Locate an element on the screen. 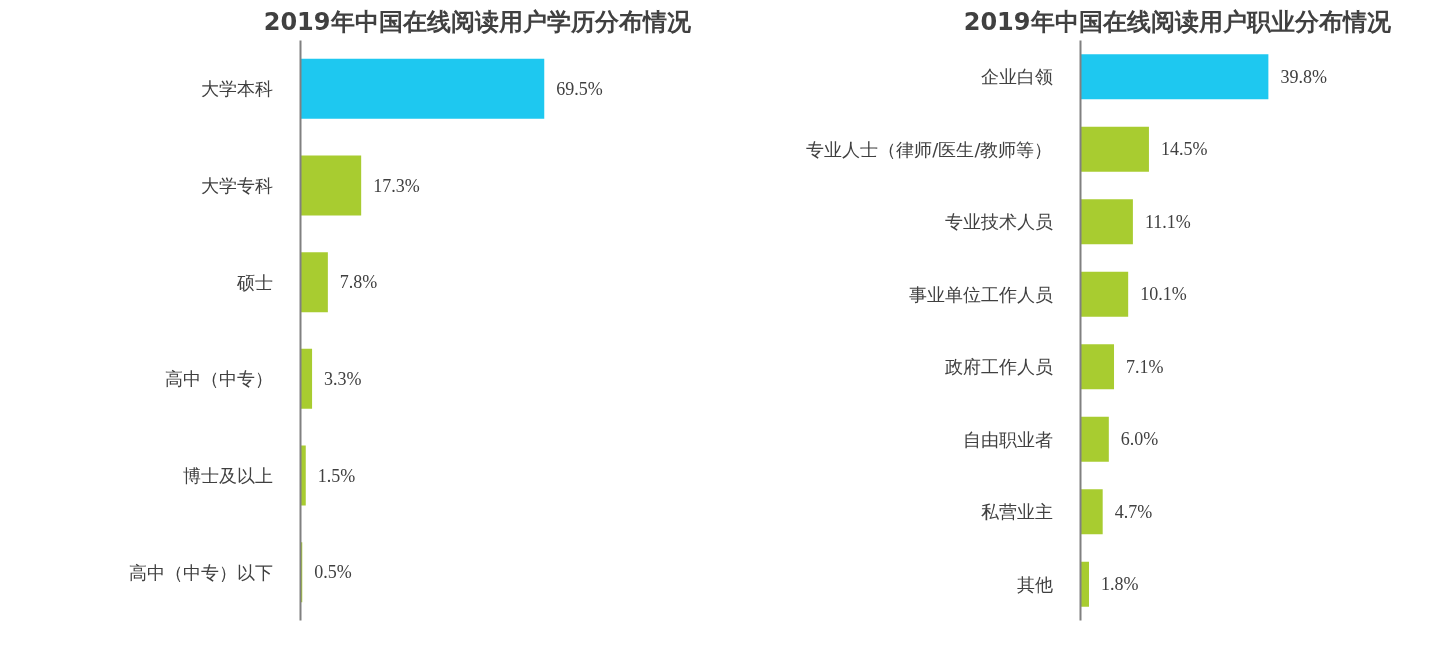 The width and height of the screenshot is (1436, 654). y-tick-label: 博士及以上 is located at coordinates (227, 475).